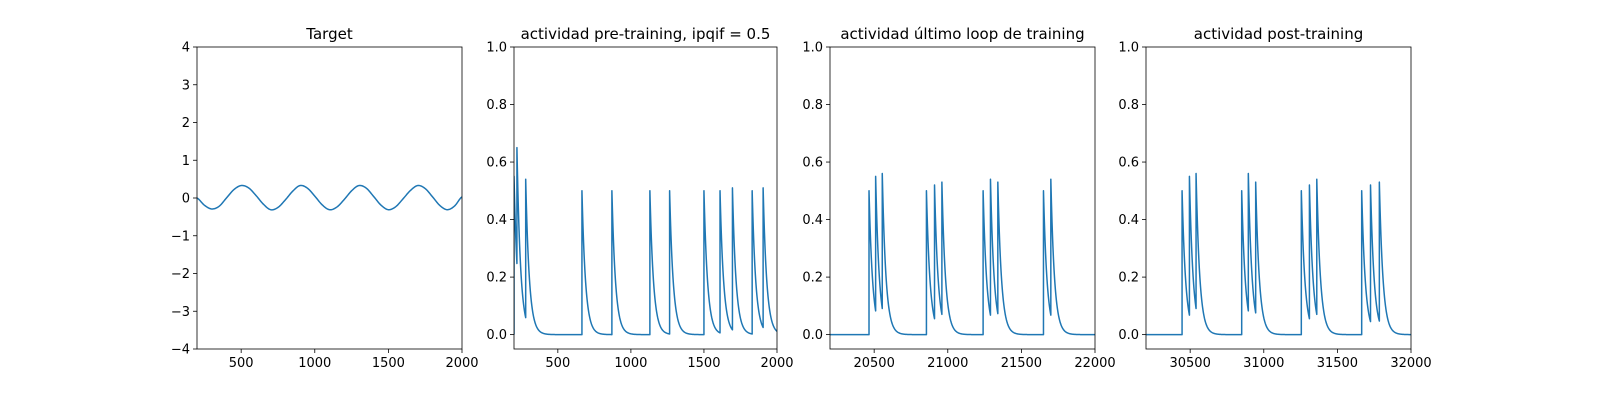 Image resolution: width=1600 pixels, height=400 pixels. Describe the element at coordinates (1189, 363) in the screenshot. I see `x-tick-label: 30500` at that location.